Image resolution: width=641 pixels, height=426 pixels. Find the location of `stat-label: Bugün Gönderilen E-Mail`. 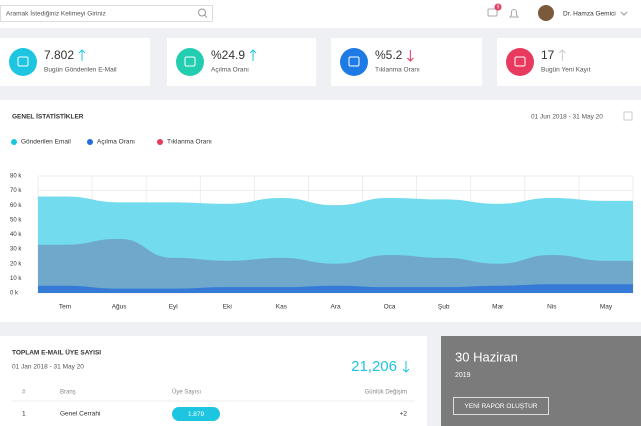

stat-label: Bugün Gönderilen E-Mail is located at coordinates (80, 70).